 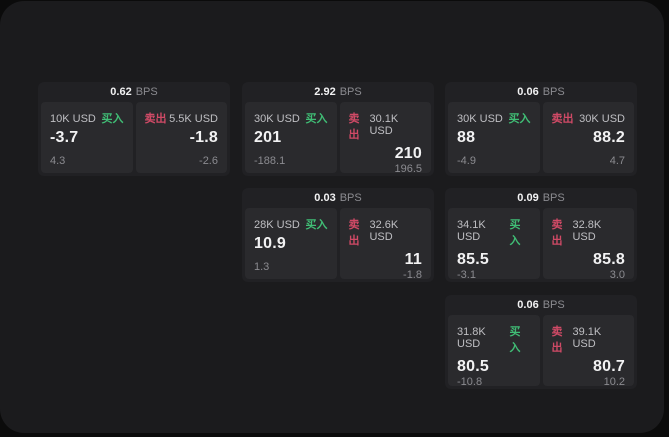 I want to click on sell-top-row: 卖出 32.8K USD, so click(x=589, y=232).